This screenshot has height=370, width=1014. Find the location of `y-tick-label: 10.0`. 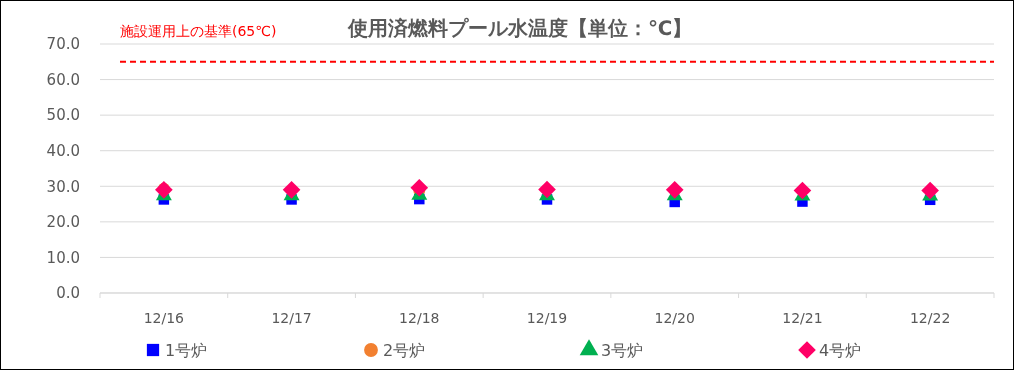

y-tick-label: 10.0 is located at coordinates (63, 257).